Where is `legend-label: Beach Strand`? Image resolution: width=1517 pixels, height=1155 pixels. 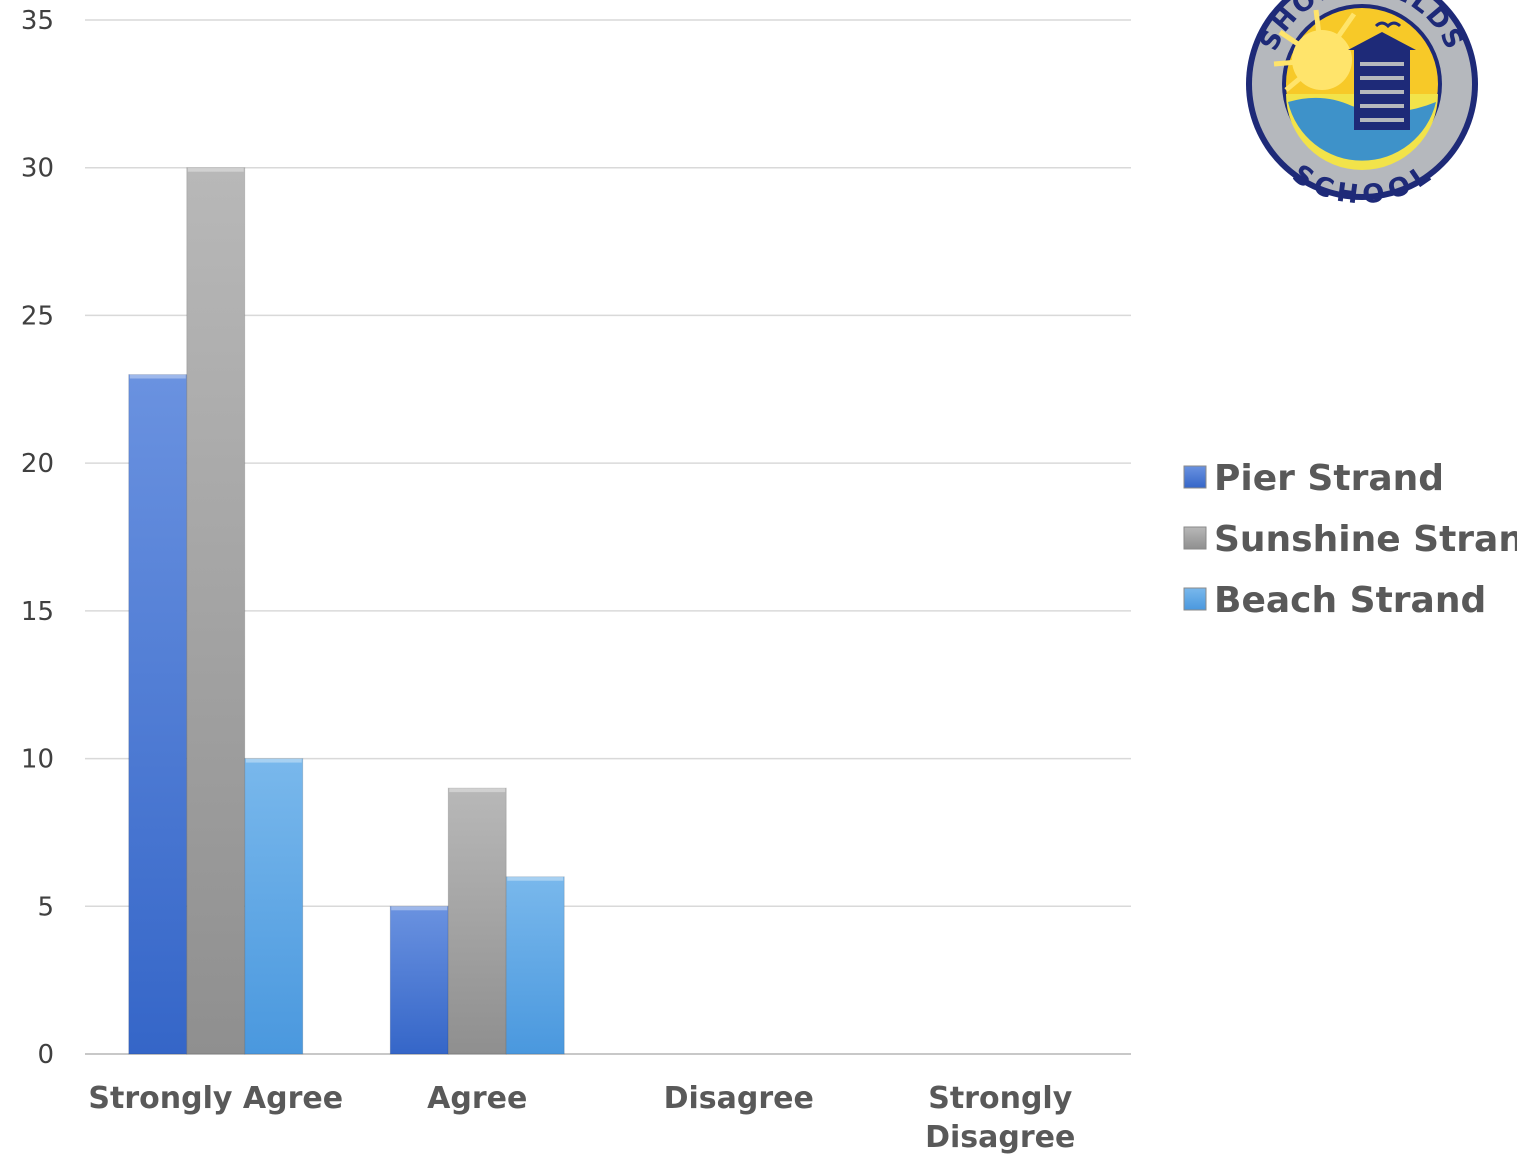 legend-label: Beach Strand is located at coordinates (1350, 600).